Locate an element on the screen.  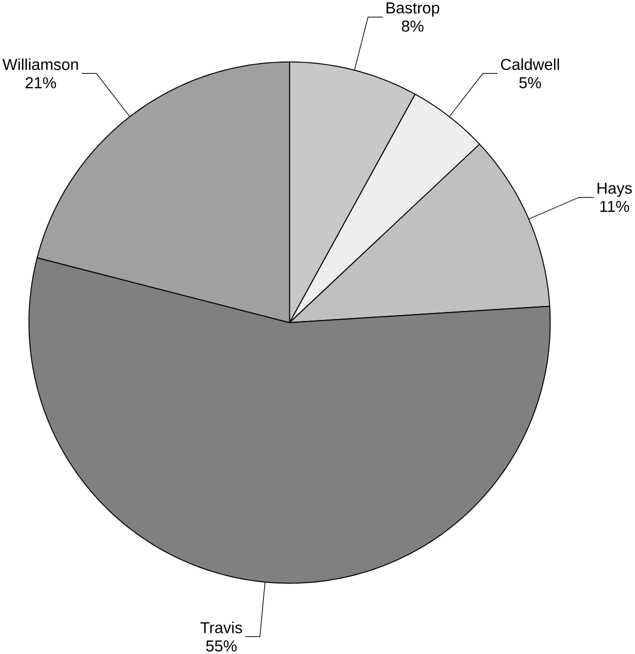
data-label: 5% is located at coordinates (530, 82).